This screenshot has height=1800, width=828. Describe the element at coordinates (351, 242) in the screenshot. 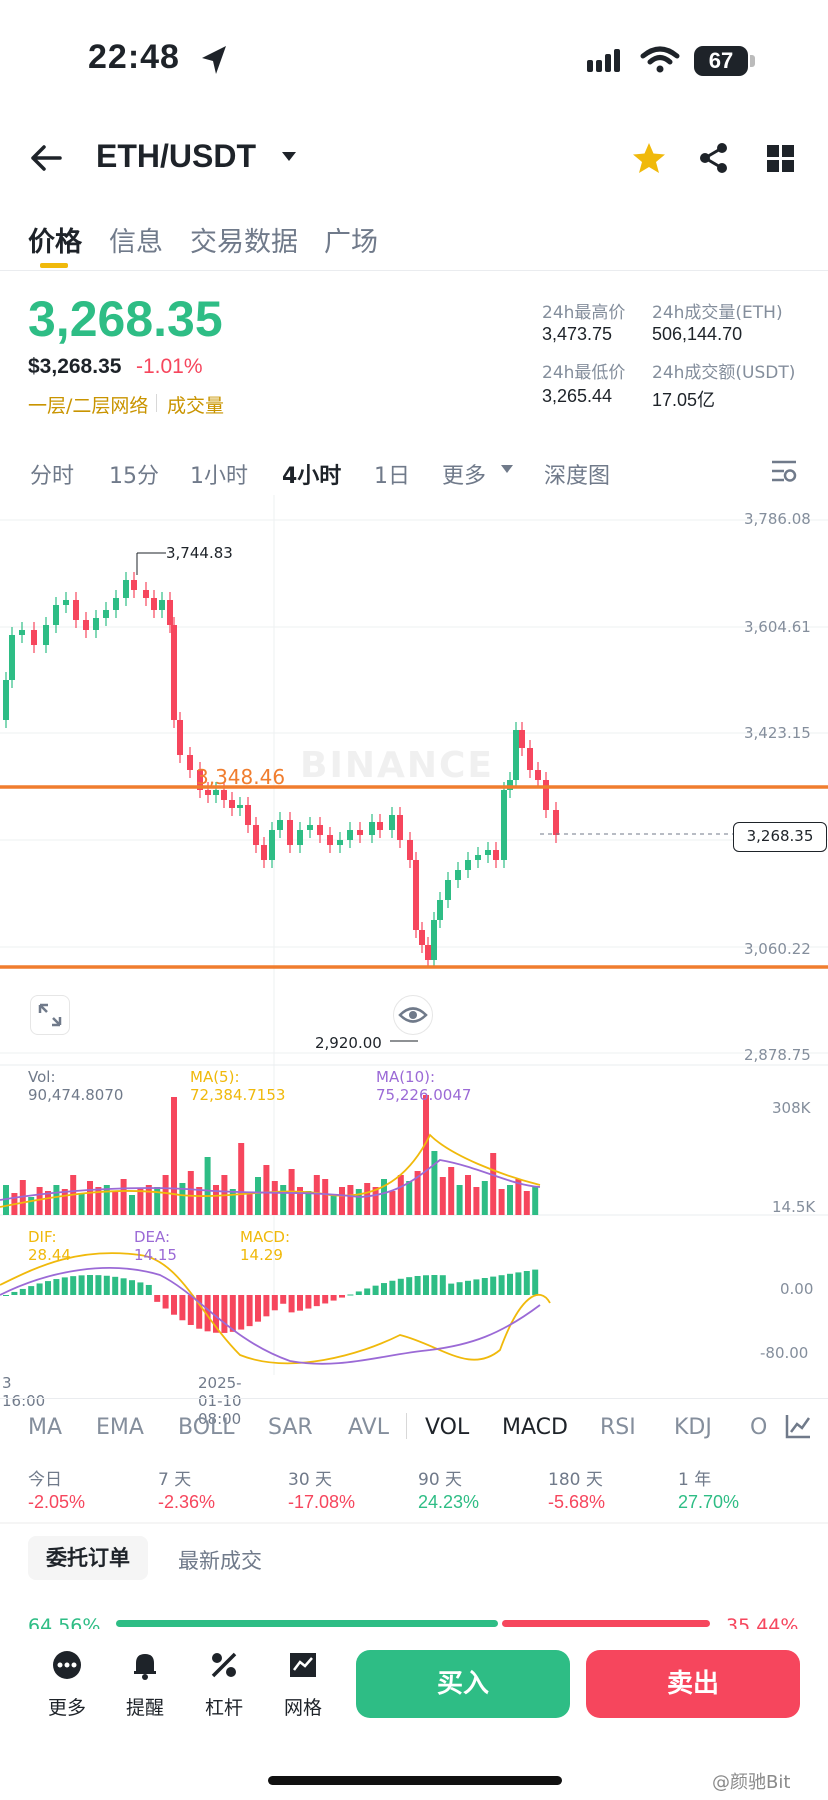

I see `tab-square: 广场` at that location.